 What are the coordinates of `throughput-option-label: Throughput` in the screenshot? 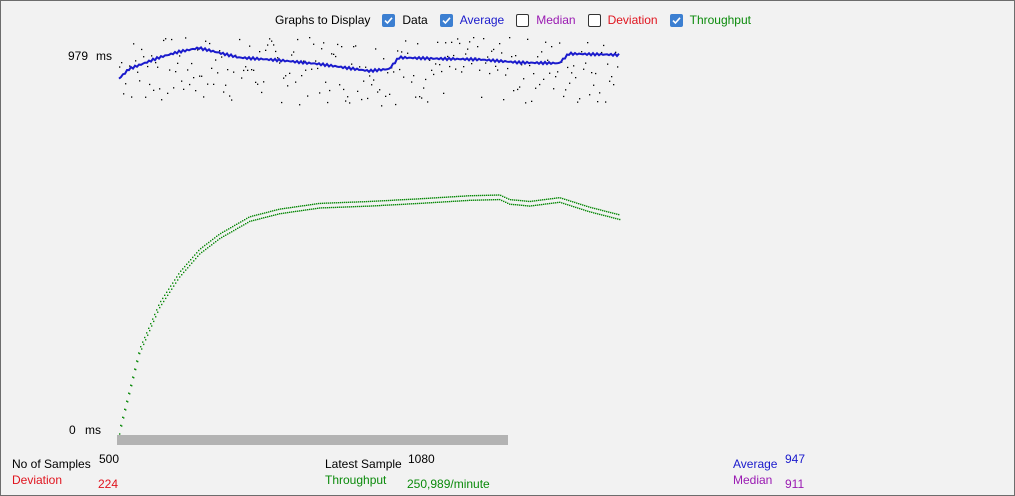 It's located at (720, 20).